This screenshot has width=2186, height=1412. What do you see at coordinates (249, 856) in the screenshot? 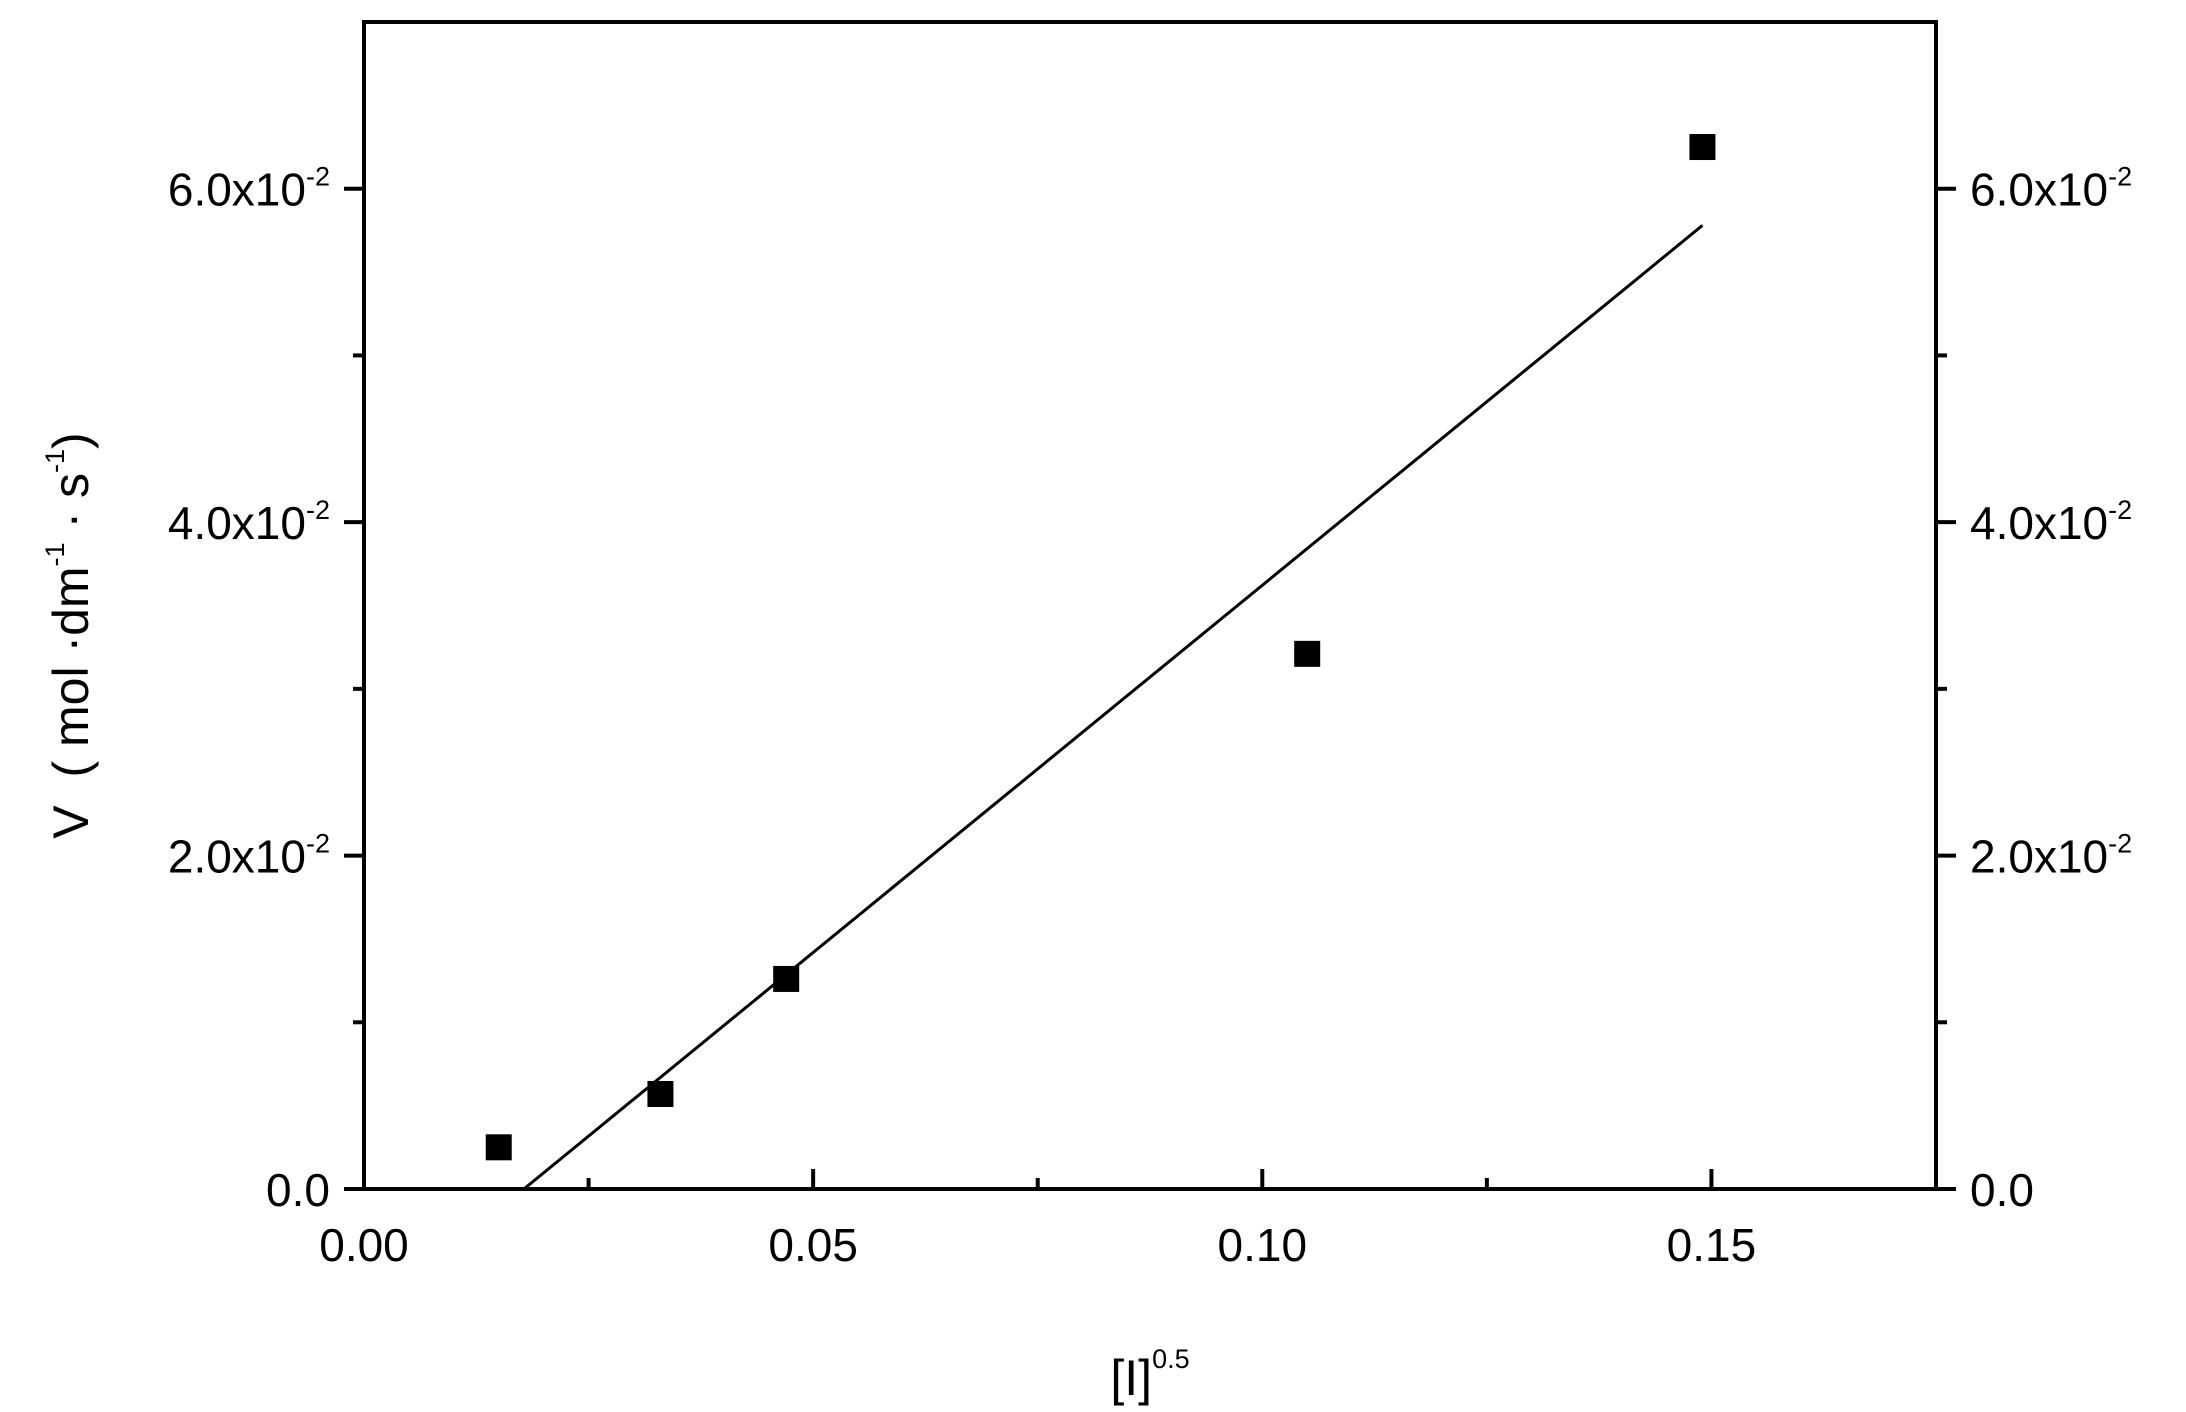
I see `left-y-tick-label-1: 2.0x10⁻²` at bounding box center [249, 856].